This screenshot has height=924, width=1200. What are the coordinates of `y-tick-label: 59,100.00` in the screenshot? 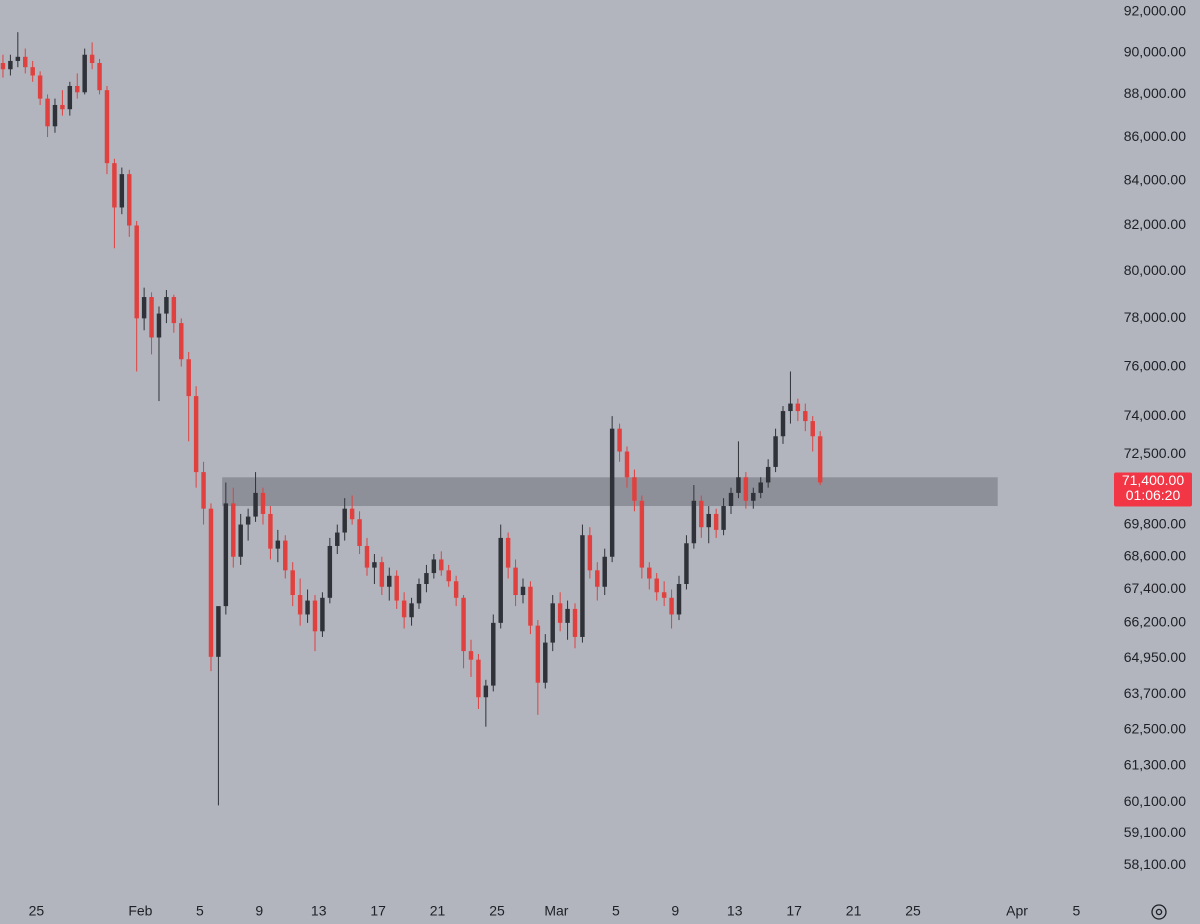 It's located at (1155, 832).